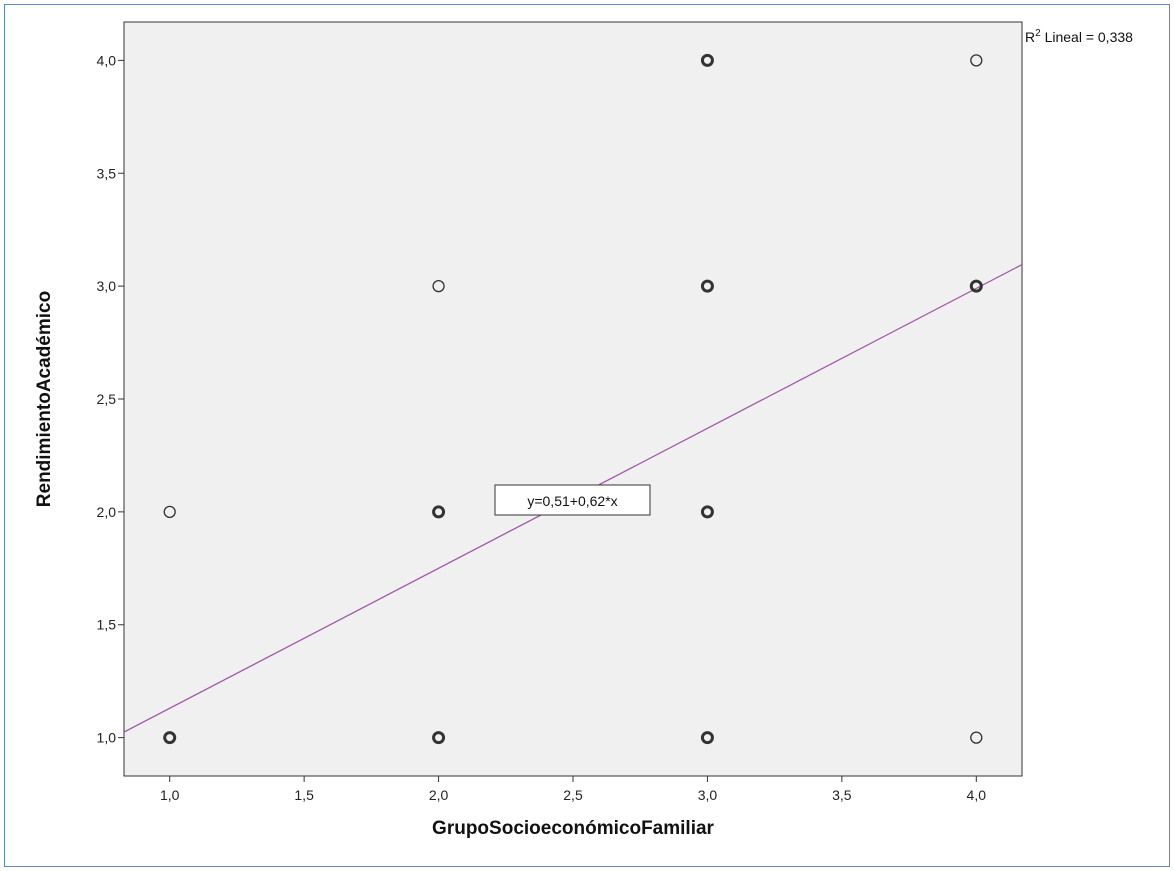  Describe the element at coordinates (842, 795) in the screenshot. I see `x-tick-label: 3,5` at that location.